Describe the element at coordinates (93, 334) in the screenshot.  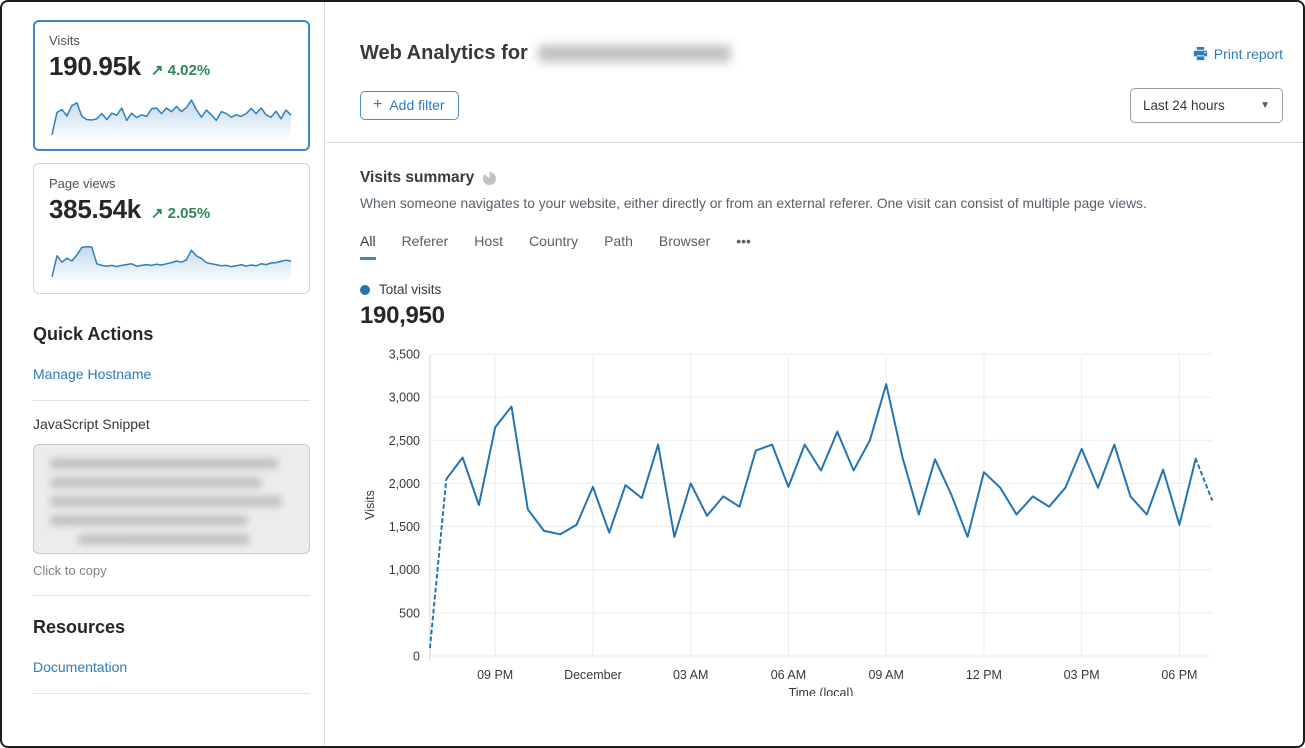
I see `quick-actions-heading: Quick Actions` at that location.